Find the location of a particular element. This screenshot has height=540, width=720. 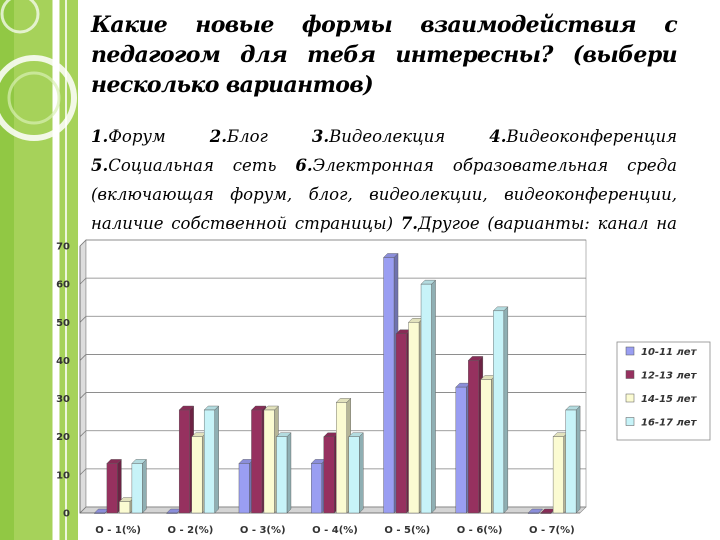

option-2-text: Блог is located at coordinates (247, 136).